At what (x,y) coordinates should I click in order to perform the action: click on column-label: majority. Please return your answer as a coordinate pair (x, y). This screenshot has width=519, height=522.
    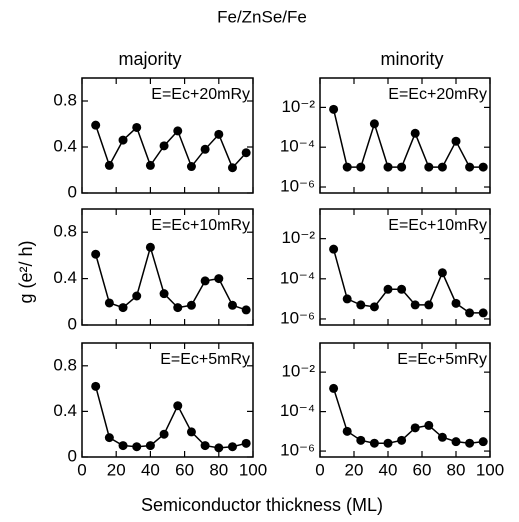
    Looking at the image, I should click on (149, 59).